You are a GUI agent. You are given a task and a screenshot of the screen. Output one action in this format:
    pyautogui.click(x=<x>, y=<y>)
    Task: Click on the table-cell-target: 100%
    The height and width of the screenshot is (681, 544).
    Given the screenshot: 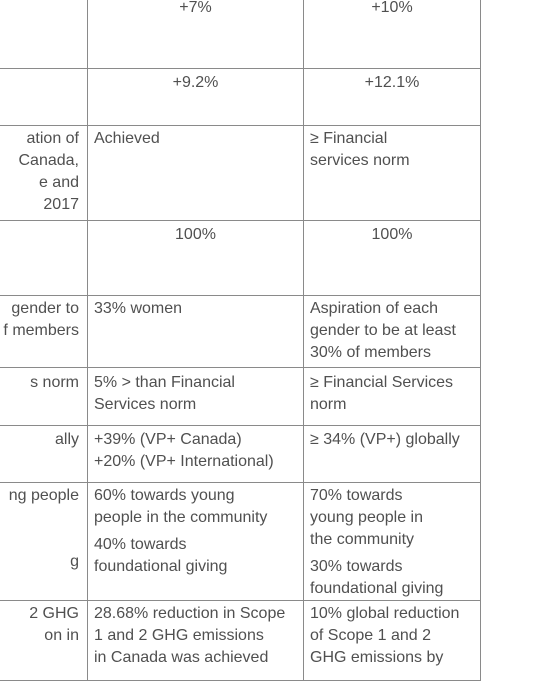 What is the action you would take?
    pyautogui.click(x=392, y=258)
    